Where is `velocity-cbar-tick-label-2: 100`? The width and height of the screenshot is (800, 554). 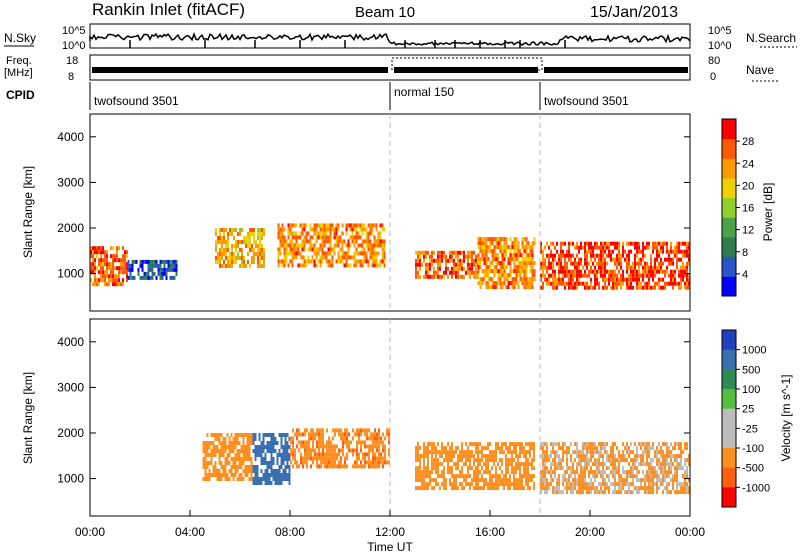 velocity-cbar-tick-label-2: 100 is located at coordinates (751, 390).